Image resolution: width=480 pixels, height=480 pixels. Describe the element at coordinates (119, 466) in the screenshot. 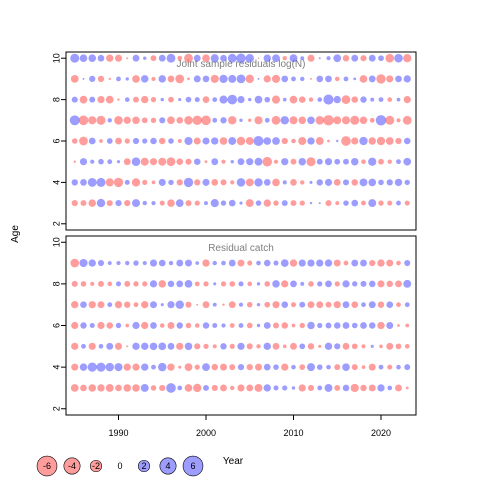

I see `legend-label: 0` at that location.